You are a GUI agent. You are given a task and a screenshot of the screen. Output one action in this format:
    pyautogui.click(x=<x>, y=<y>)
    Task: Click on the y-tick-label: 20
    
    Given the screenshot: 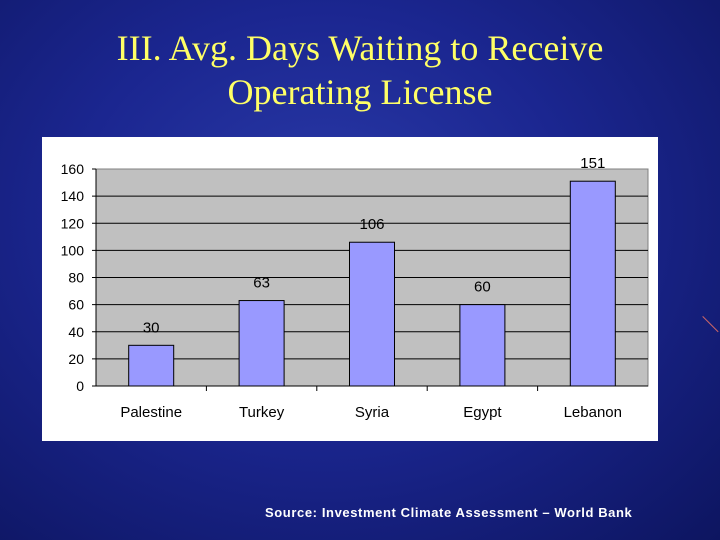 What is the action you would take?
    pyautogui.click(x=76, y=359)
    